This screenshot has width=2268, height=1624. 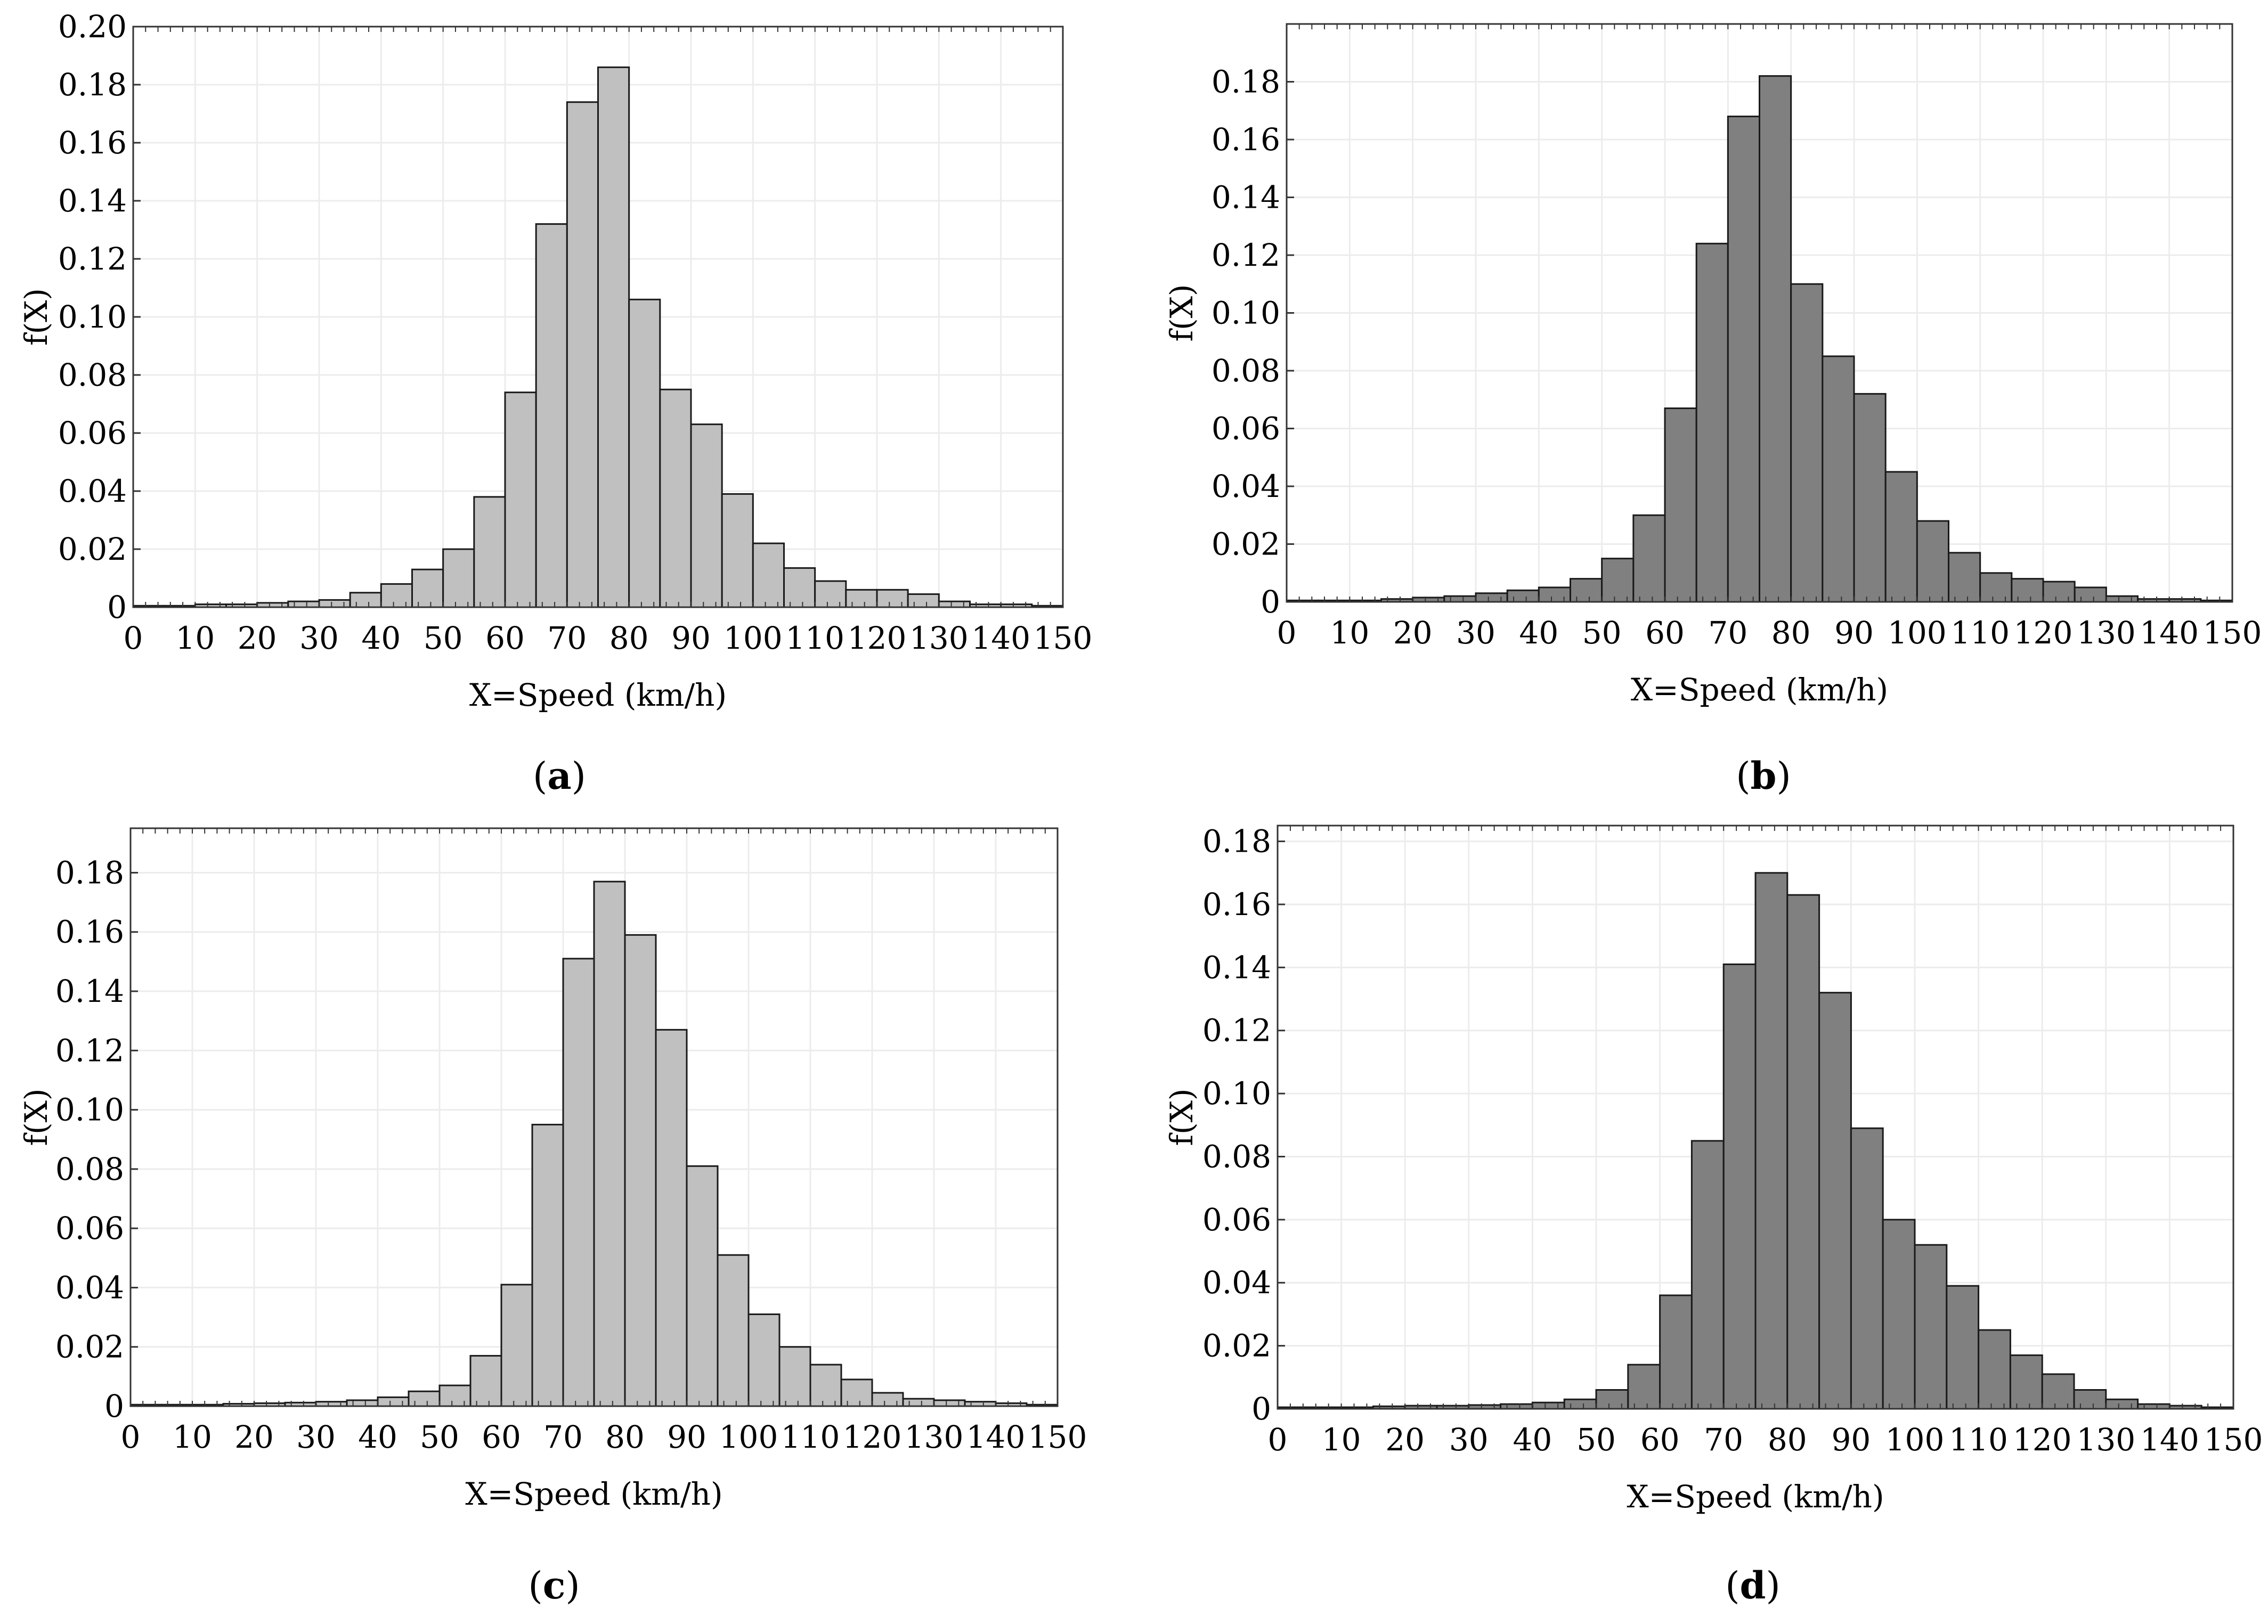 What do you see at coordinates (1236, 841) in the screenshot?
I see `y-tick-label-d-9: 0.18` at bounding box center [1236, 841].